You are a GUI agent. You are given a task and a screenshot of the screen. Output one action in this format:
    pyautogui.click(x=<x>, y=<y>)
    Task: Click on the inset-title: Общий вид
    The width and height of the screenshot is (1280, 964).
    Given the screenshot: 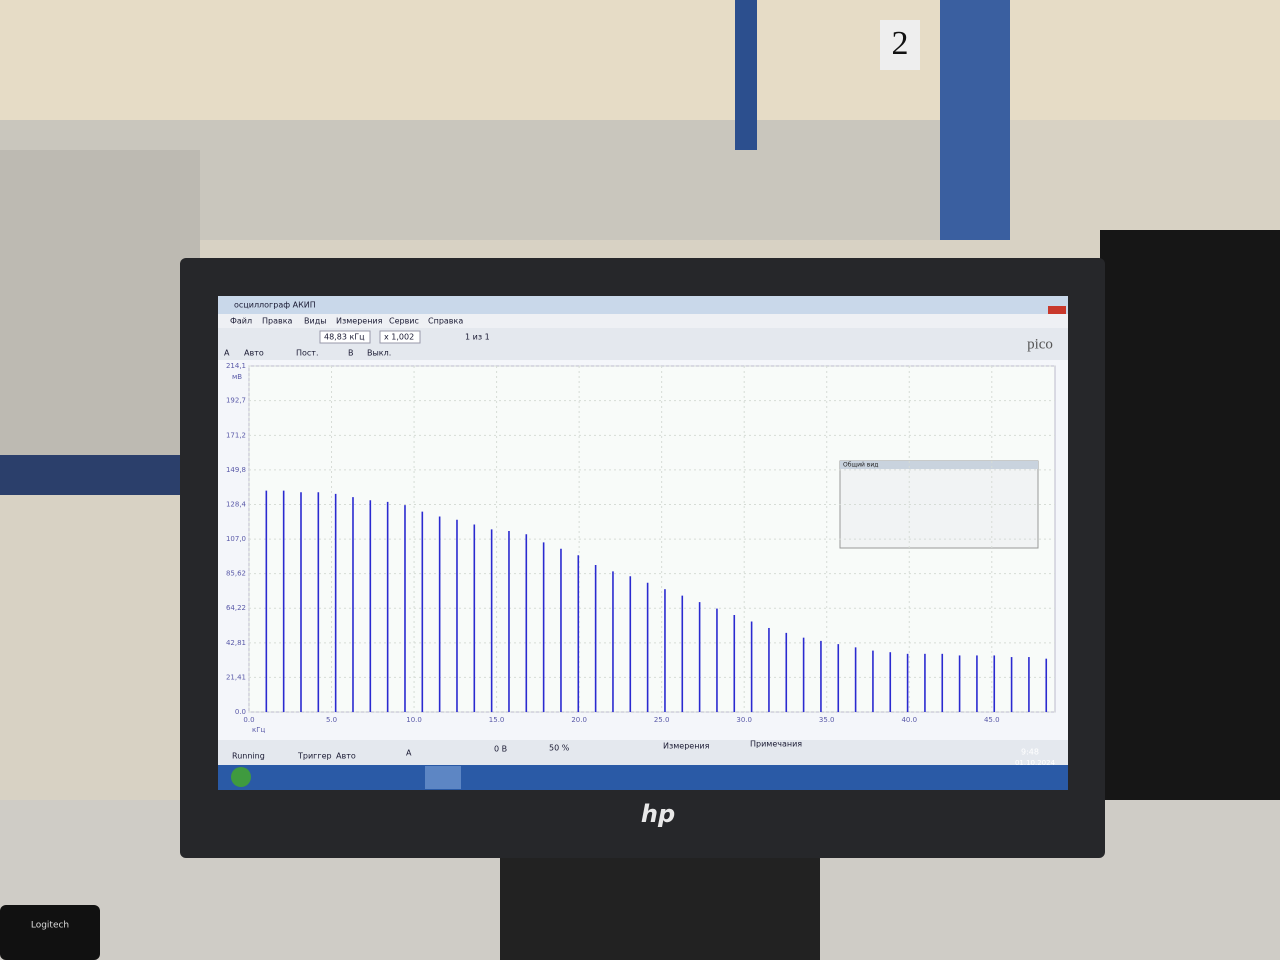 What is the action you would take?
    pyautogui.click(x=860, y=465)
    